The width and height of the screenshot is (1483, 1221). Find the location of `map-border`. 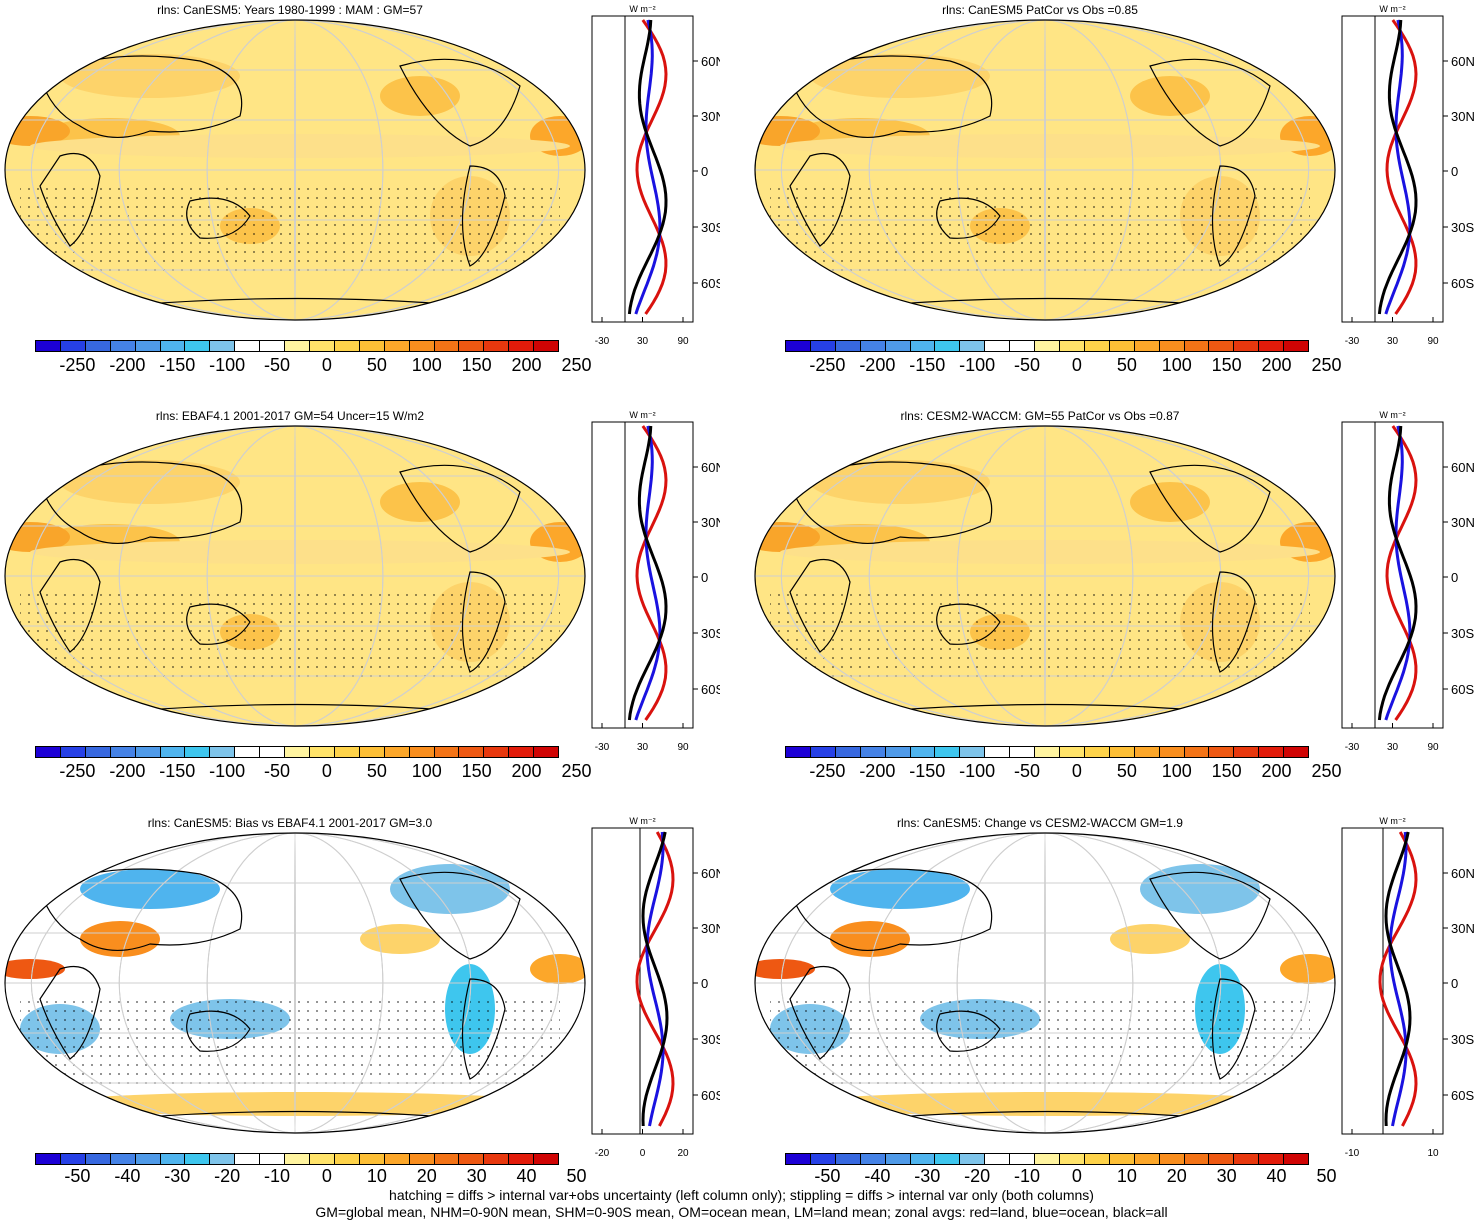

map-border is located at coordinates (1045, 983).